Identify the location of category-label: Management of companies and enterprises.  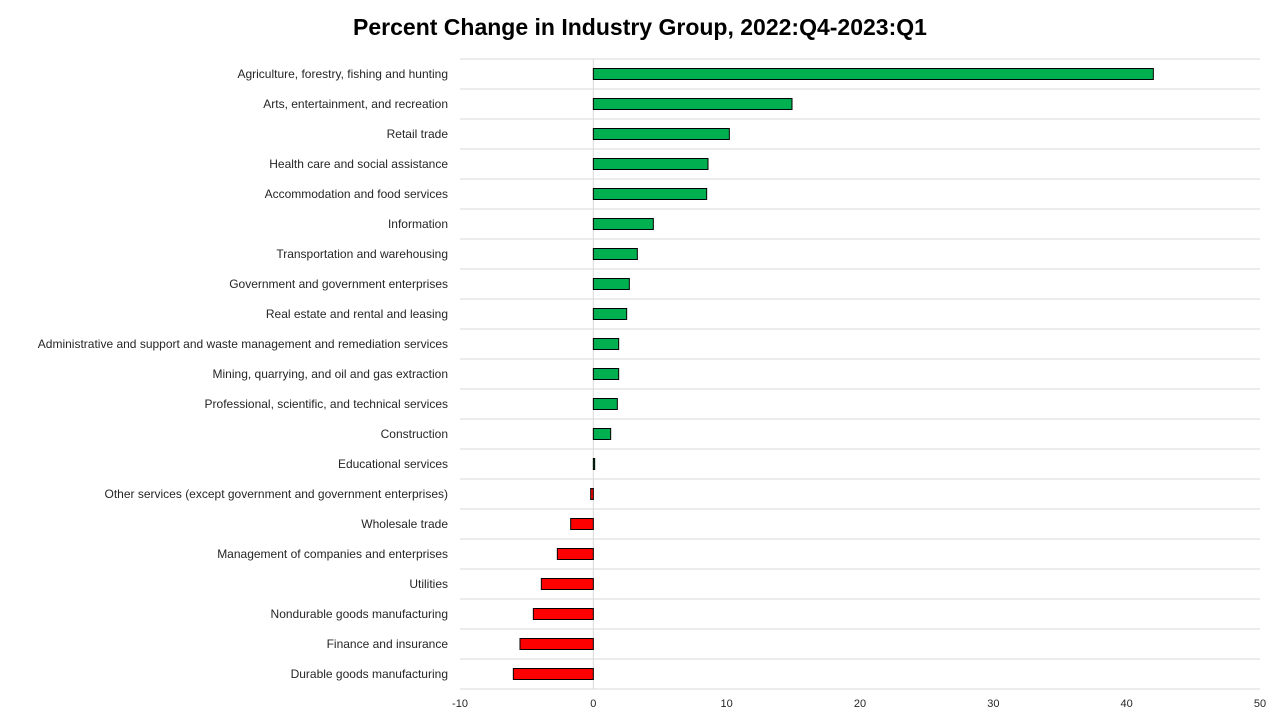
(332, 554).